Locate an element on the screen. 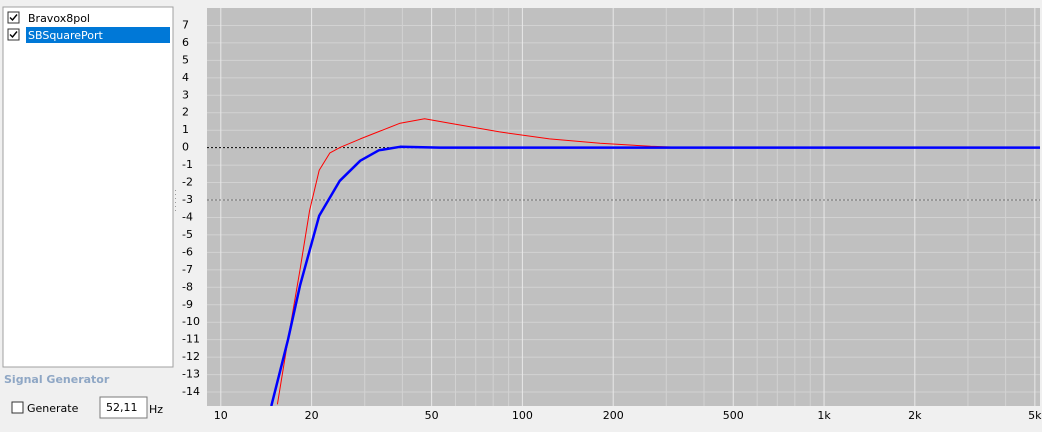  x-tick-label: 2k is located at coordinates (915, 415).